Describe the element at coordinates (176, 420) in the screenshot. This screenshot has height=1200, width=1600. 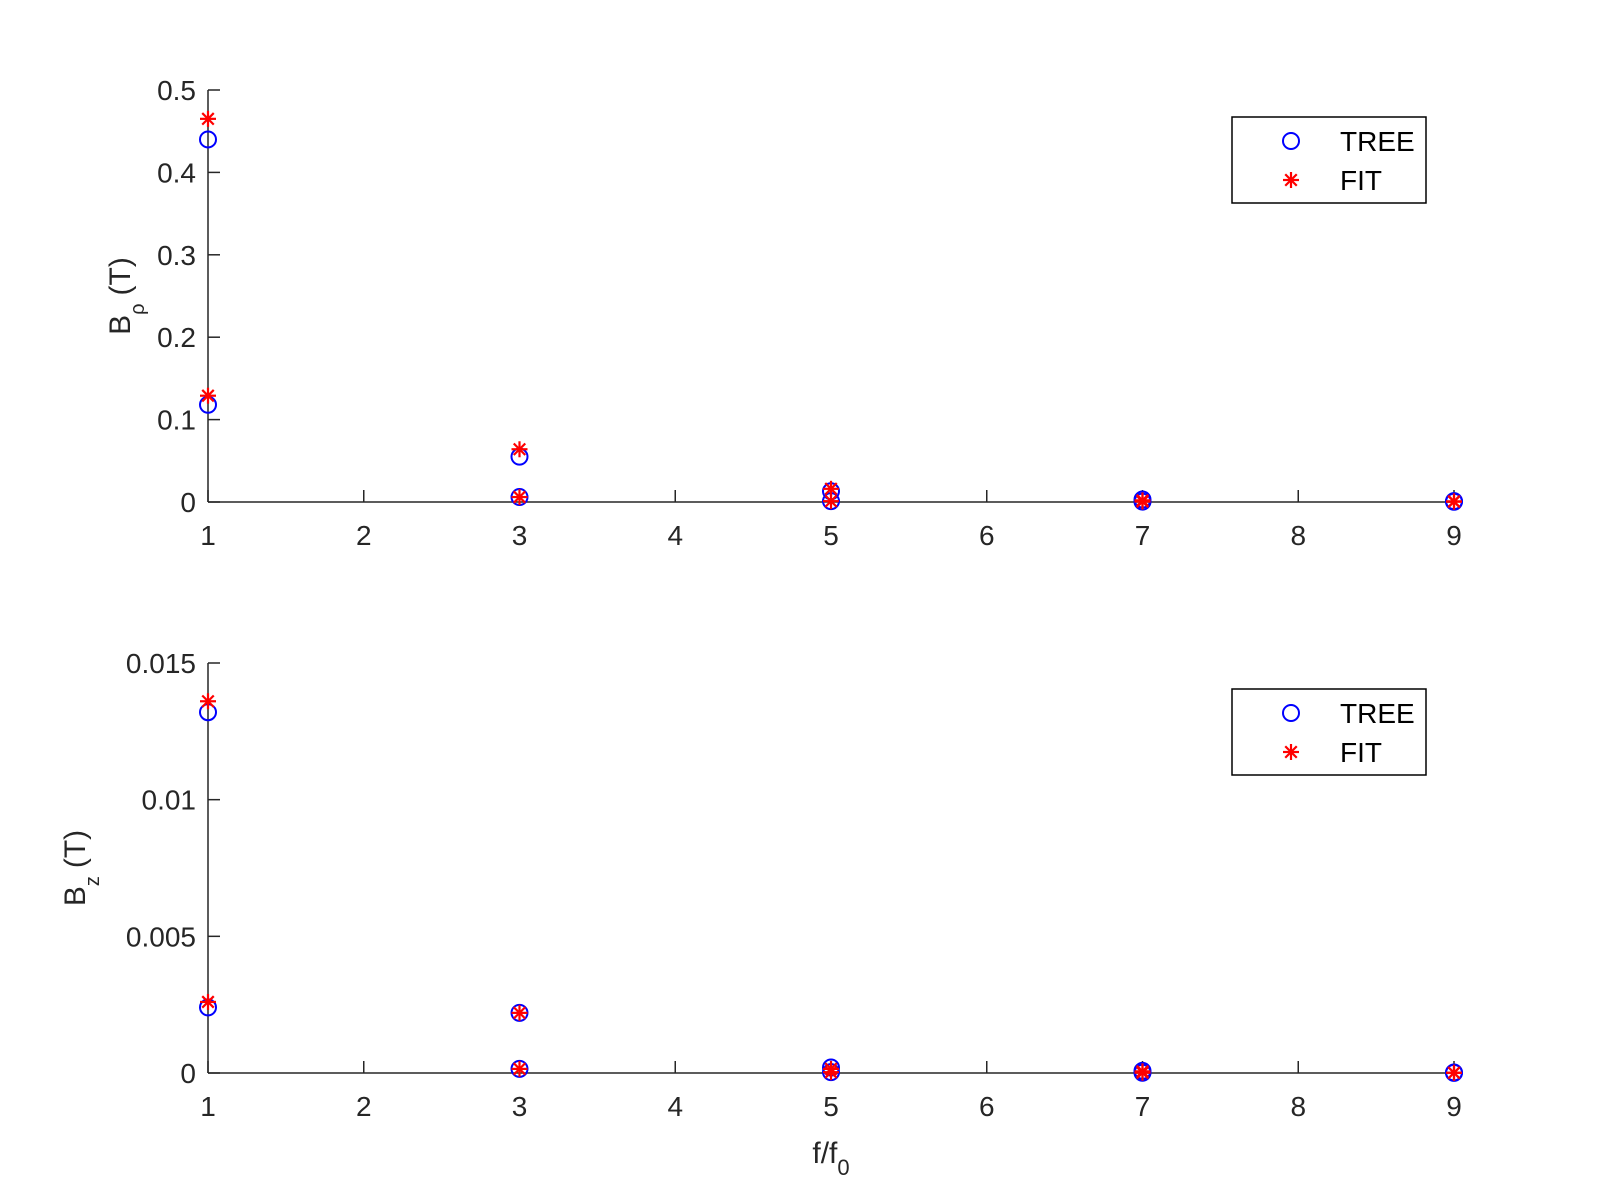
I see `y-tick-label: 0.1` at that location.